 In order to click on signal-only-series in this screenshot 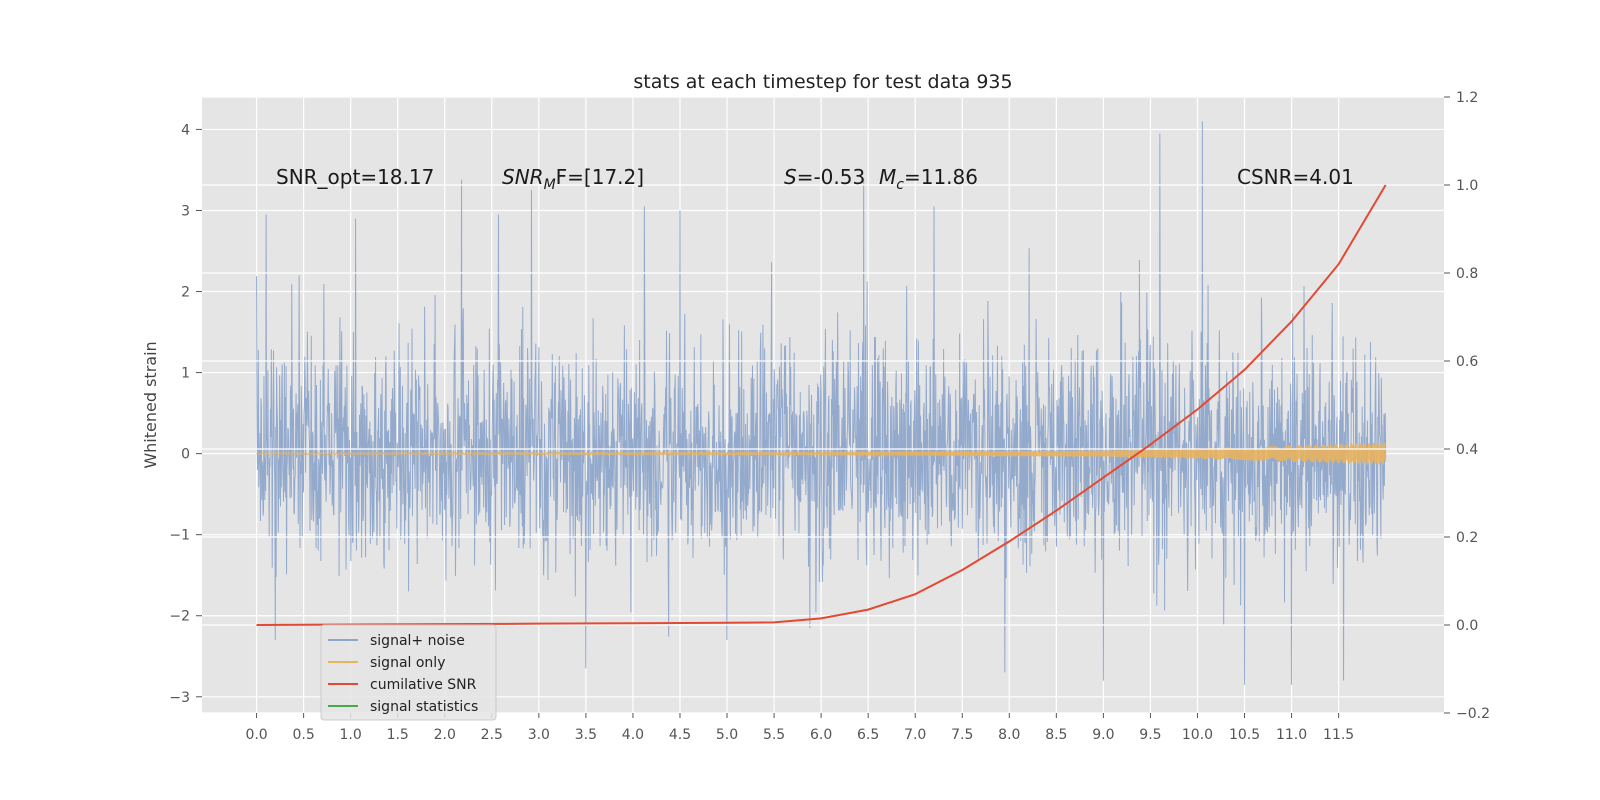, I will do `click(821, 453)`.